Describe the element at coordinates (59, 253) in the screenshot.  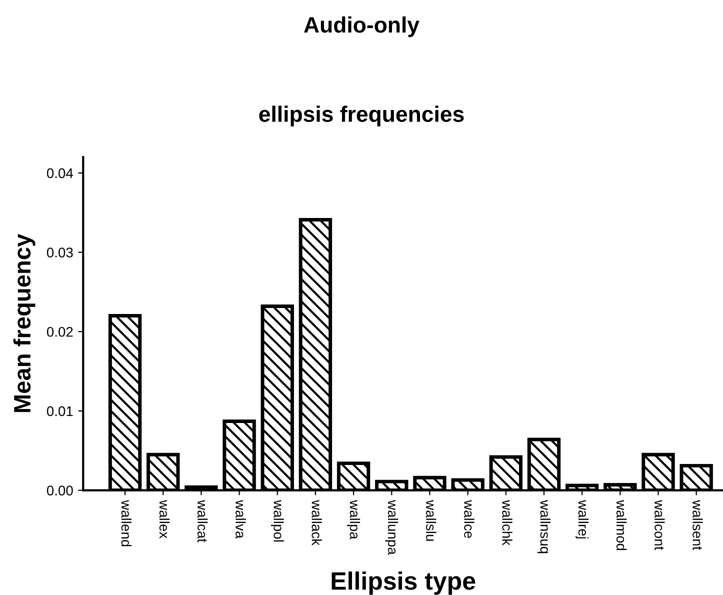
I see `y-tick-label: 0.03` at that location.